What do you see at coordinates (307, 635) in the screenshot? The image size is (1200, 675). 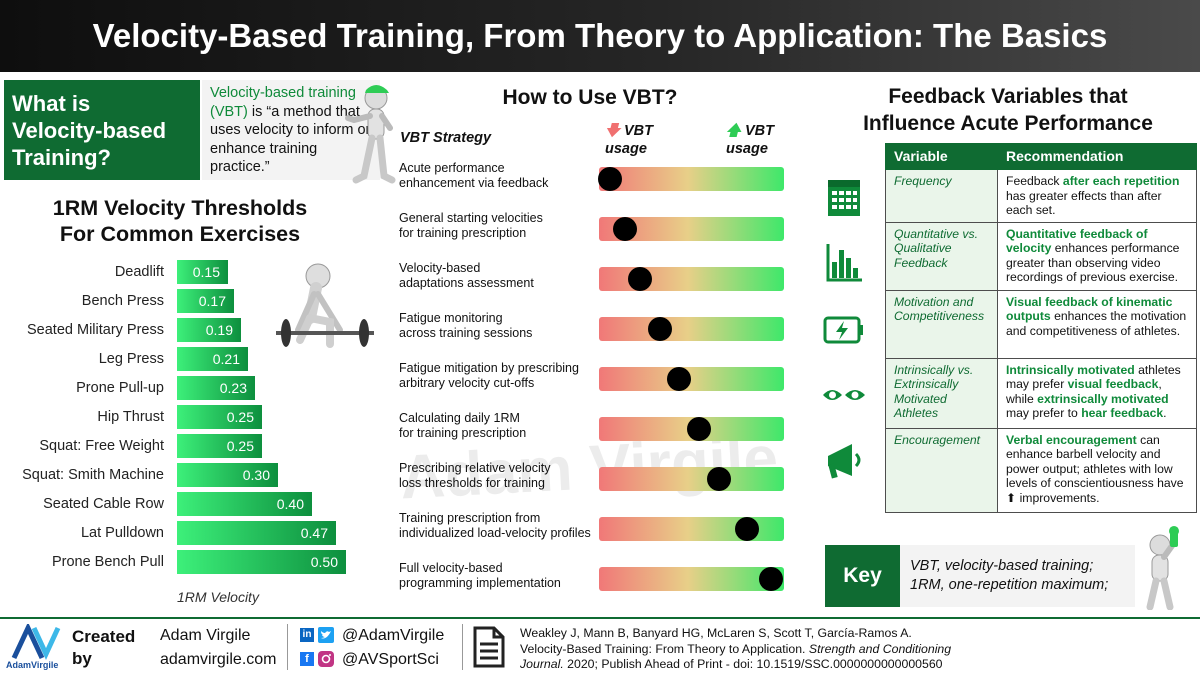 I see `linkedin-icon: in` at bounding box center [307, 635].